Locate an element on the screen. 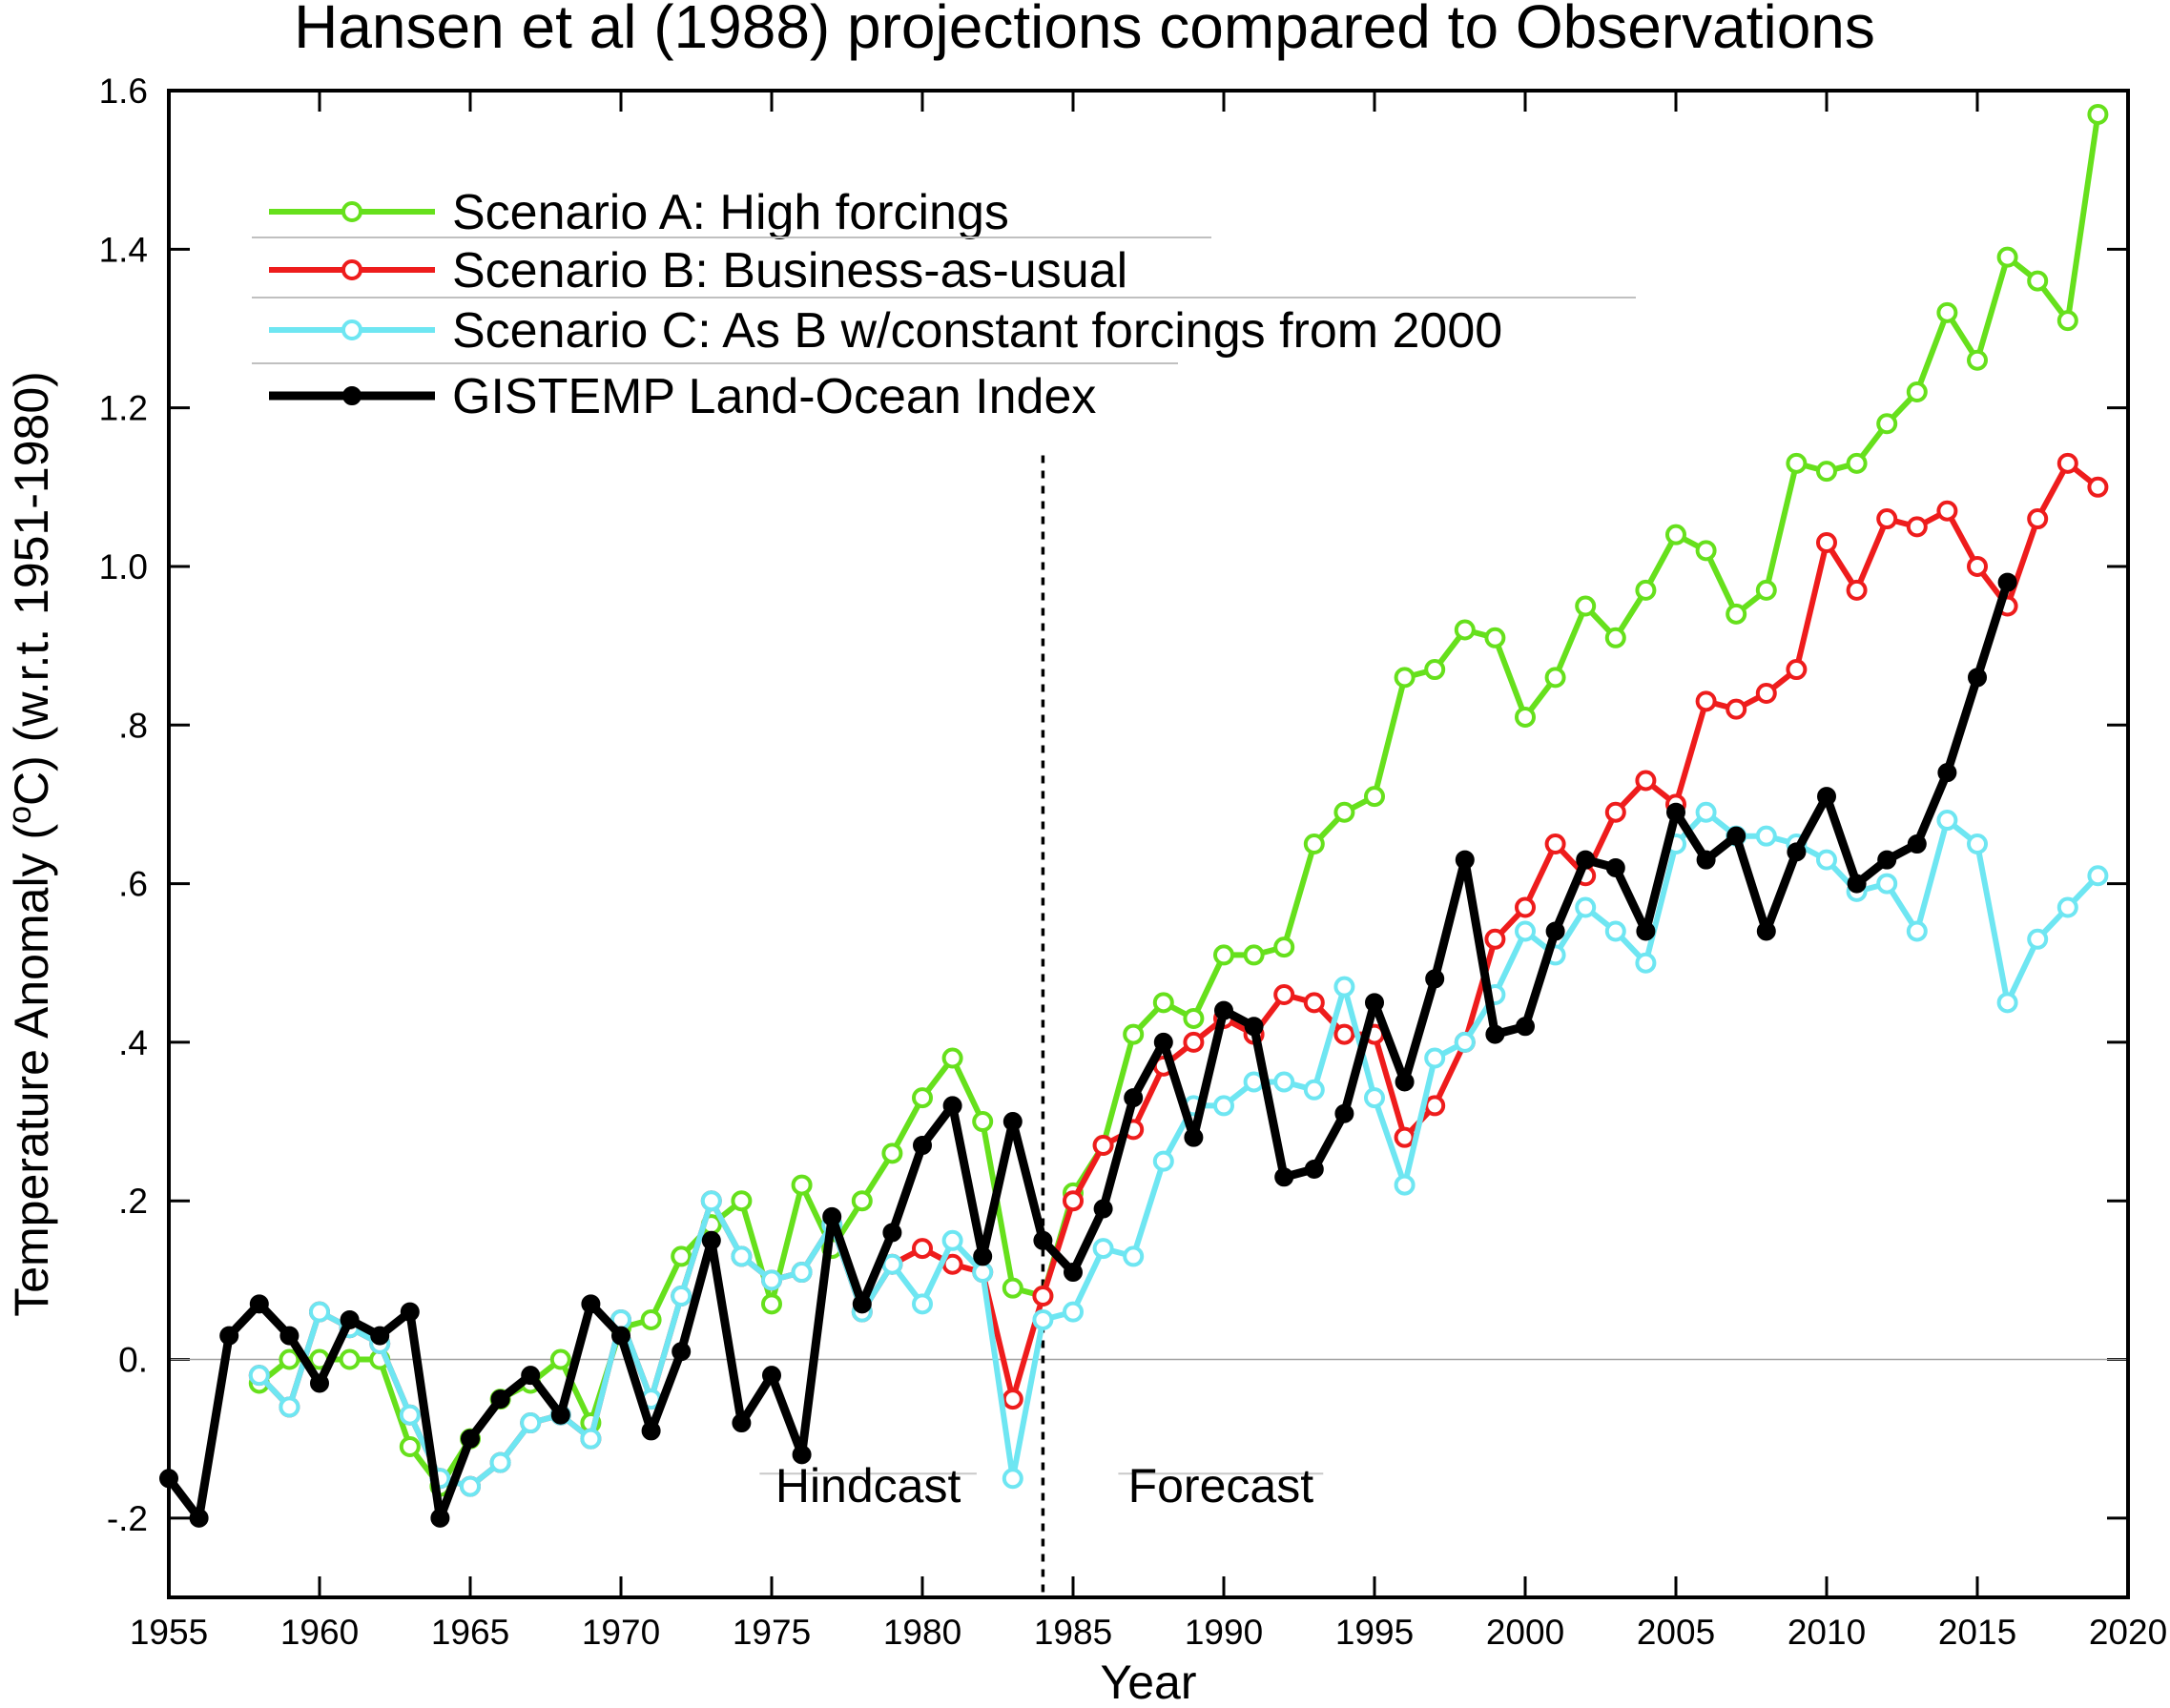  x-axis-label: Year is located at coordinates (1148, 1682).